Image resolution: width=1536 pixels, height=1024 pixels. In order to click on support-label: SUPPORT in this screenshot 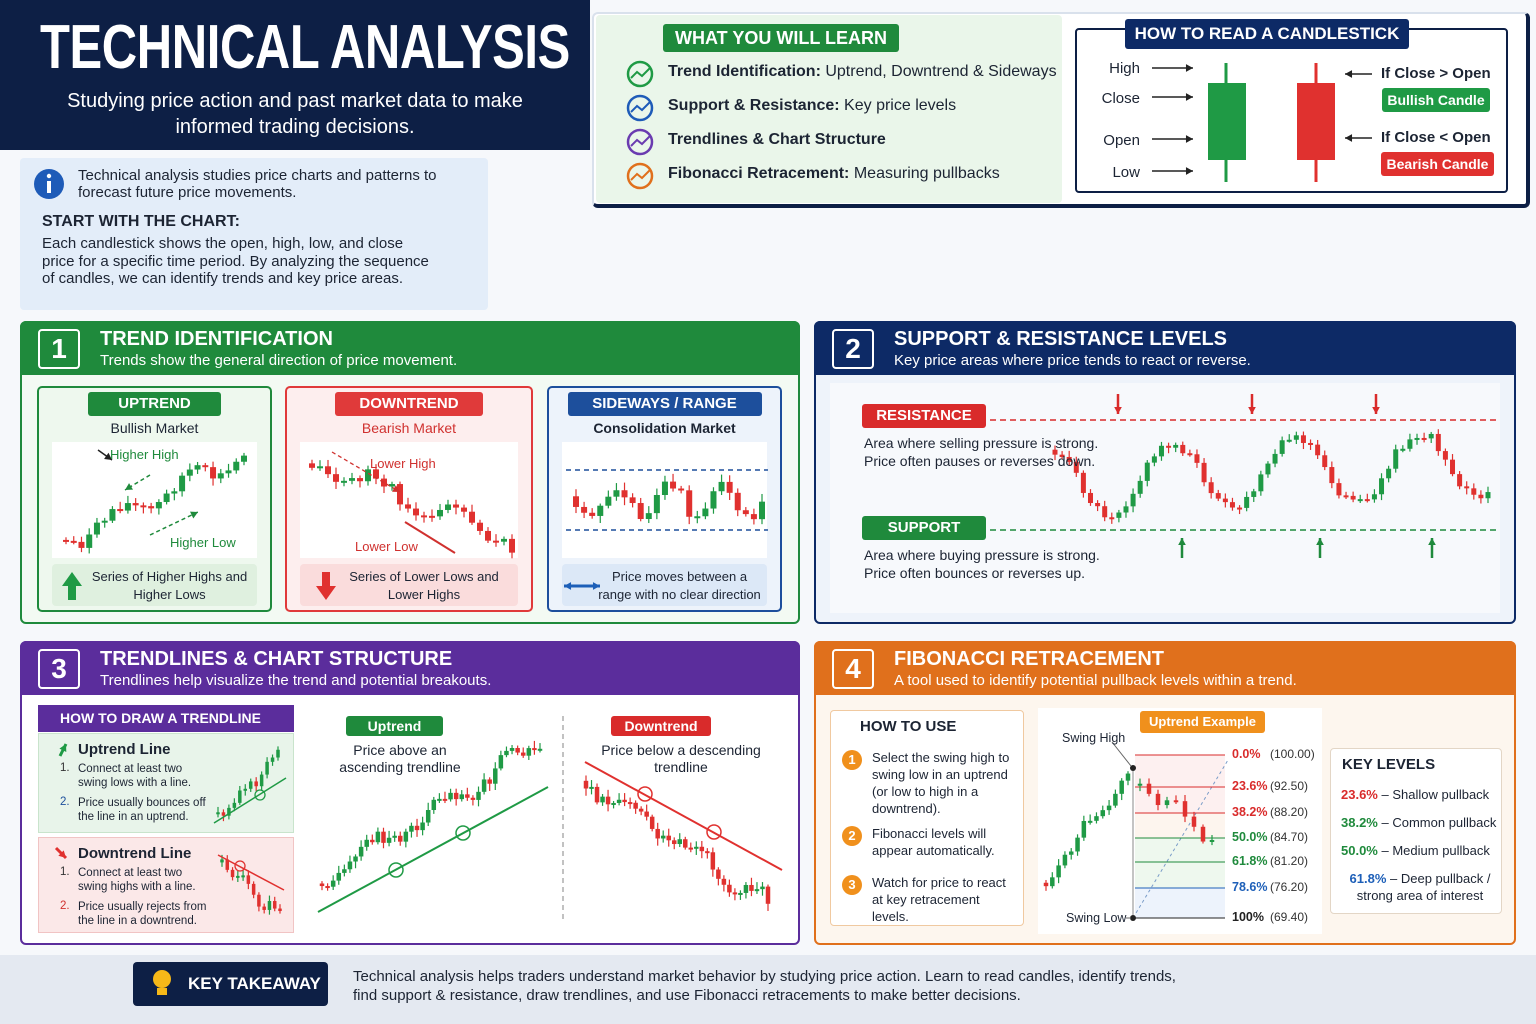, I will do `click(924, 528)`.